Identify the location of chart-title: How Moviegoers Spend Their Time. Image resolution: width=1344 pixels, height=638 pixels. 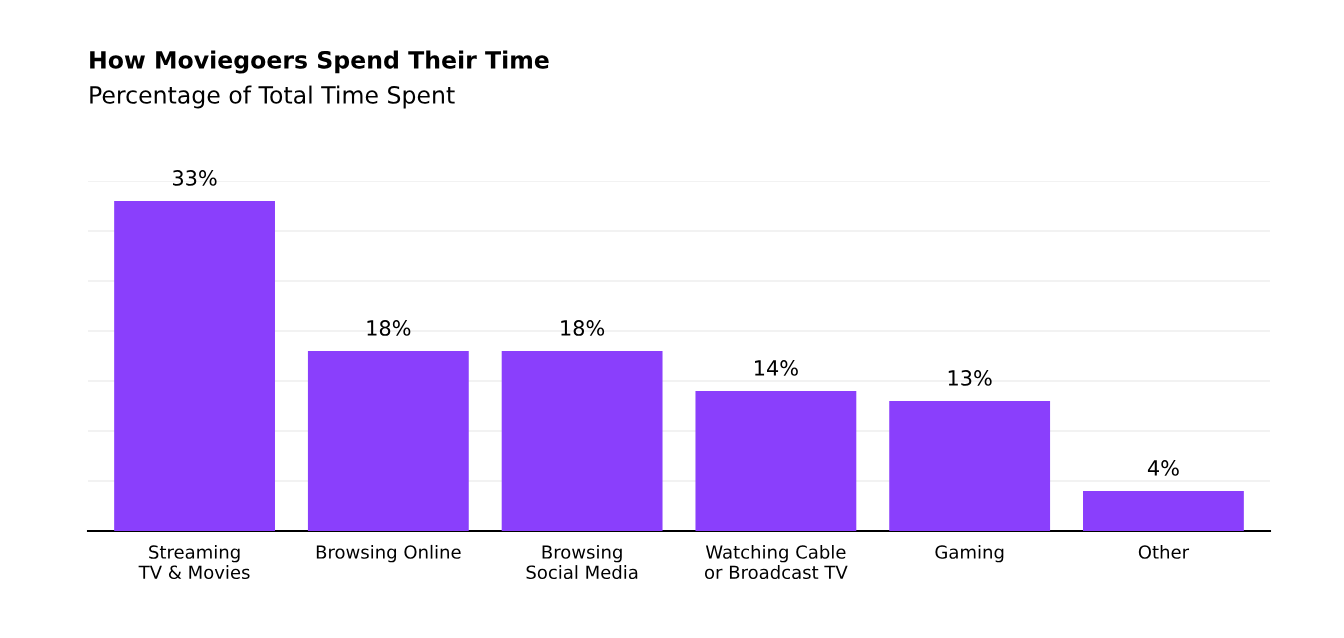
(319, 62).